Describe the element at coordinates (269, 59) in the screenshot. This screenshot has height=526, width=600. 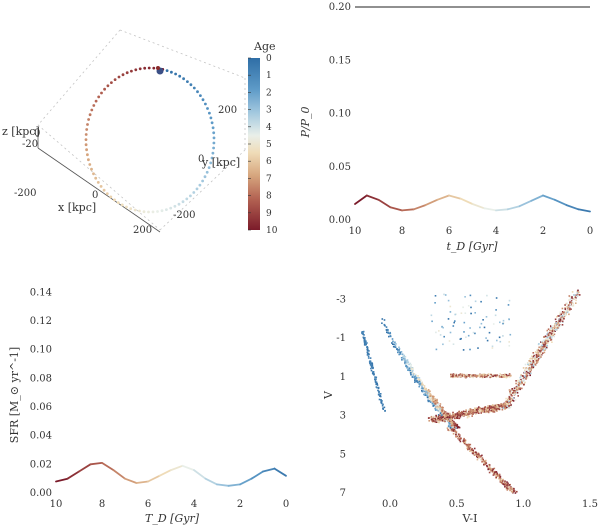
I see `colorbar-tick-label: 0` at that location.